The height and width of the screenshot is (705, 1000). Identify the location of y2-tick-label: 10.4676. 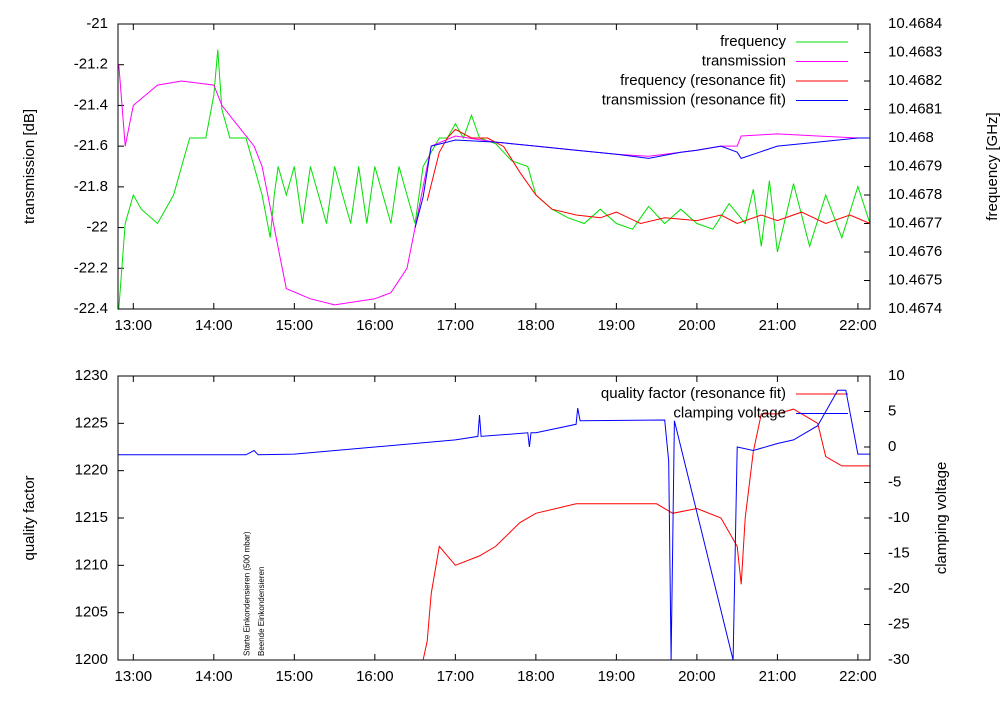
(915, 251).